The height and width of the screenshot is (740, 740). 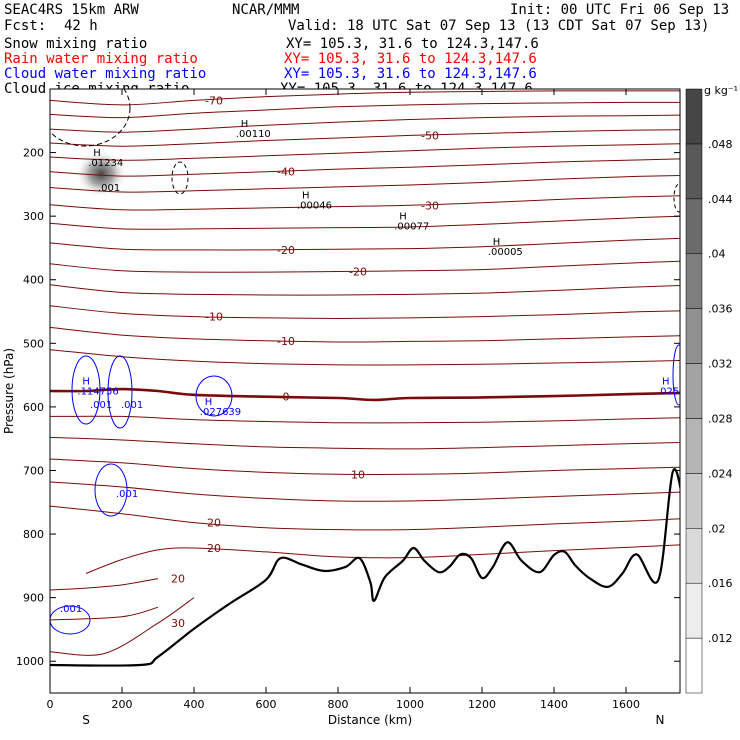 What do you see at coordinates (720, 583) in the screenshot?
I see `colorbar-tick-label: .016` at bounding box center [720, 583].